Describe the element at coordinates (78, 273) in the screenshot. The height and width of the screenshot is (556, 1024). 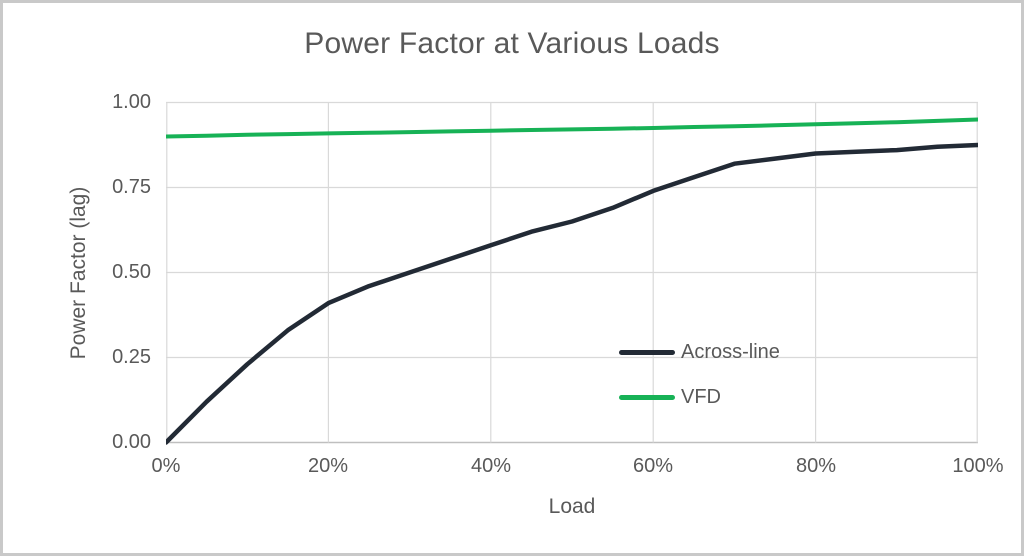
I see `y-axis-title: Power Factor (lag)` at that location.